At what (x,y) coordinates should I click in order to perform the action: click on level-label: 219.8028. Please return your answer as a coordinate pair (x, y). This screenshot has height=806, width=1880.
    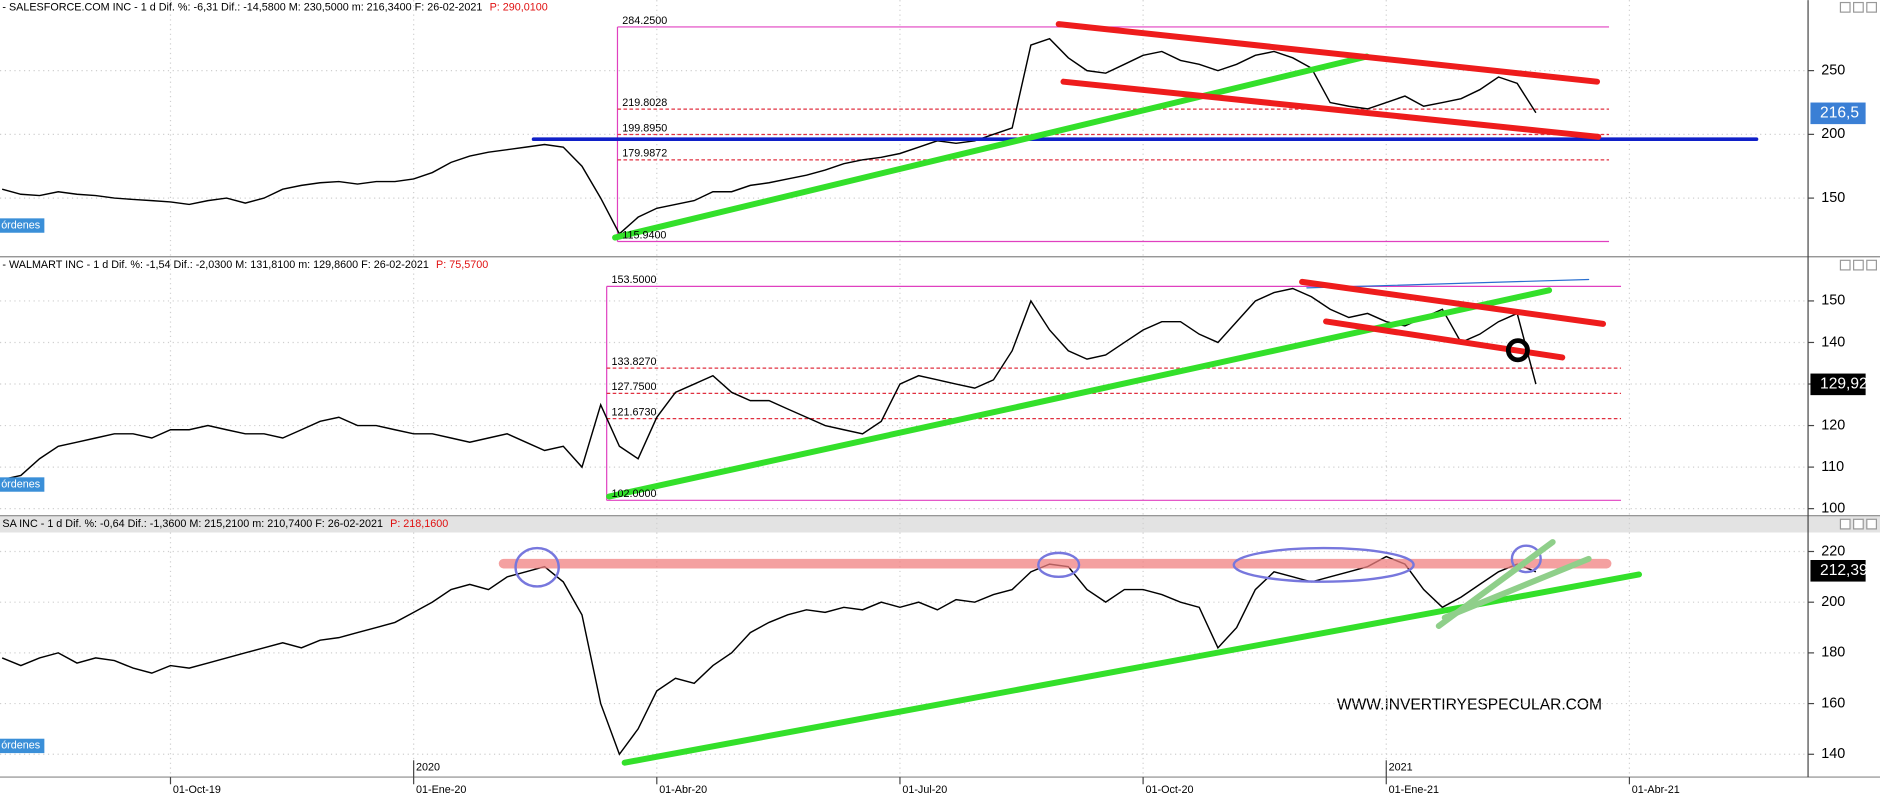
    Looking at the image, I should click on (644, 103).